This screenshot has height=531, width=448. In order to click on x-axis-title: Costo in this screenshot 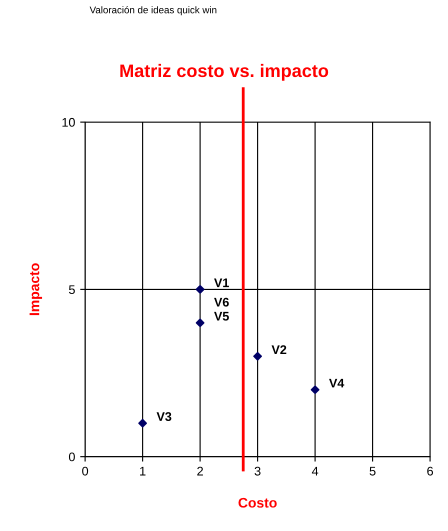, I will do `click(257, 503)`.